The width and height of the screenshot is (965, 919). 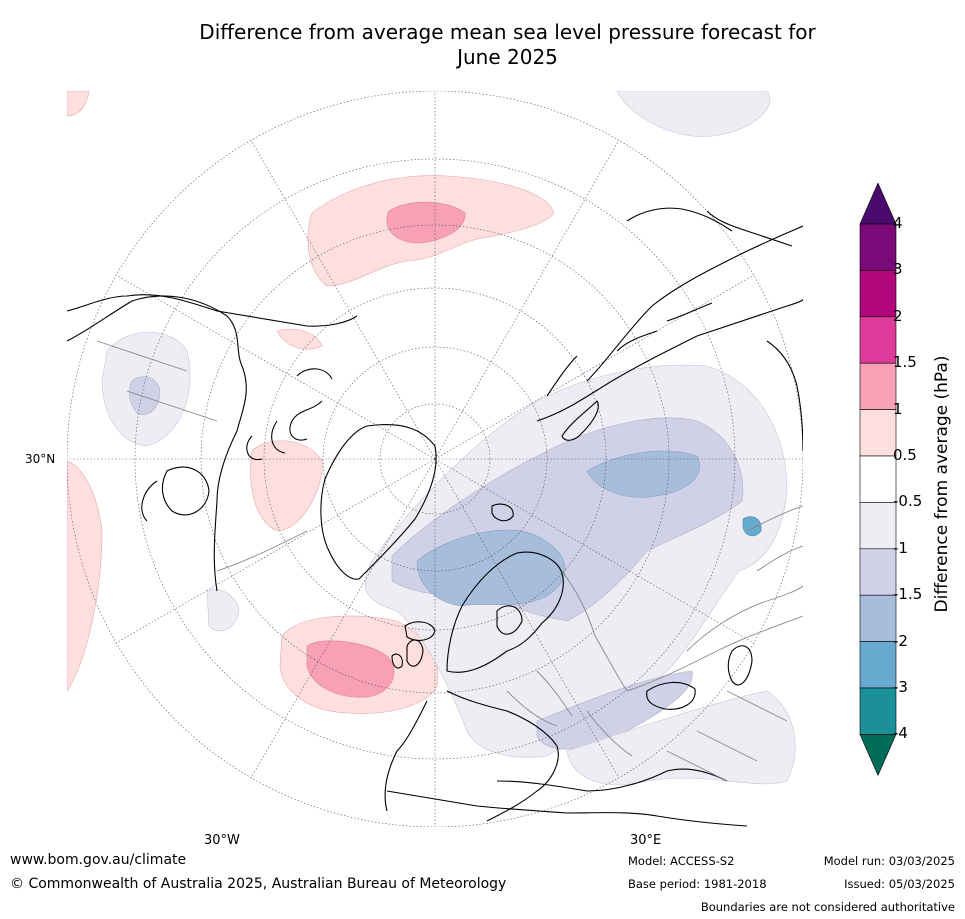 I want to click on border-north-america-provinces, so click(x=157, y=381).